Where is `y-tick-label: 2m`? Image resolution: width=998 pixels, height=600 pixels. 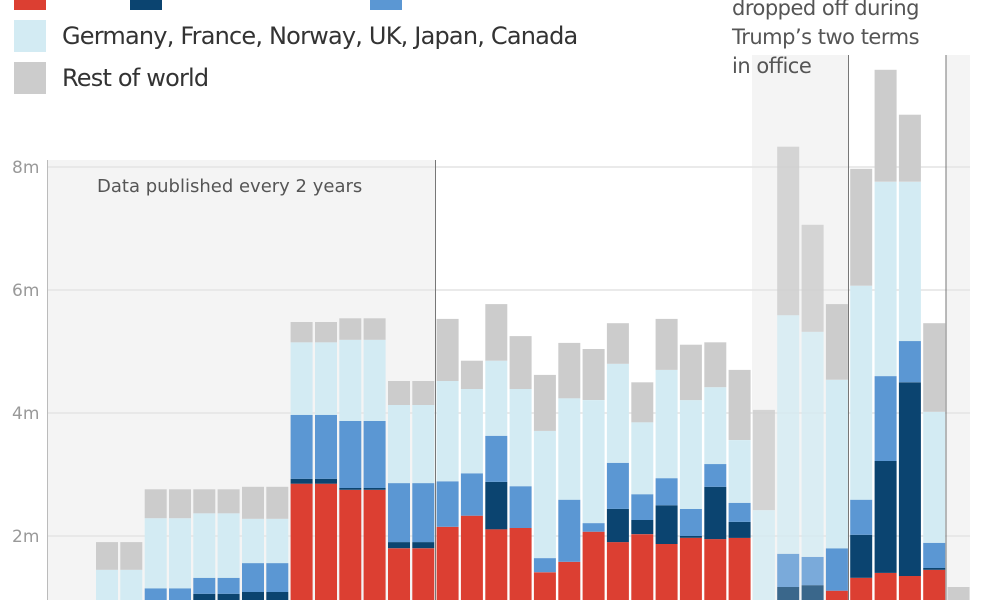
y-tick-label: 2m is located at coordinates (25, 537).